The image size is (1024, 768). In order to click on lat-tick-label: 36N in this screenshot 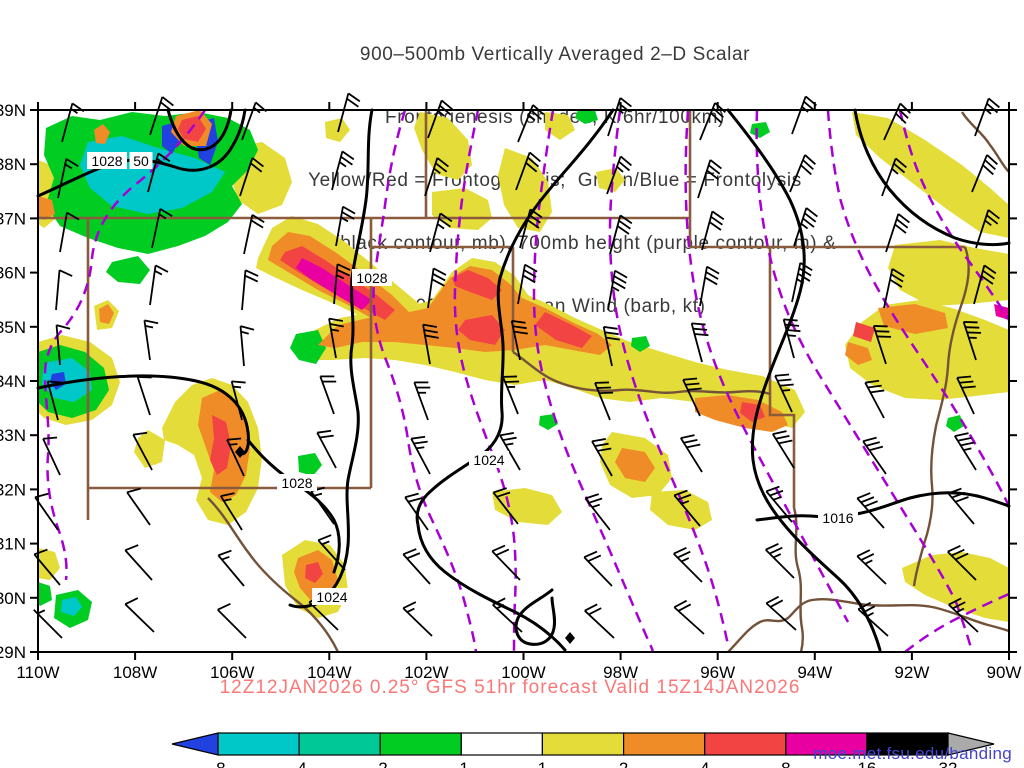, I will do `click(13, 273)`.